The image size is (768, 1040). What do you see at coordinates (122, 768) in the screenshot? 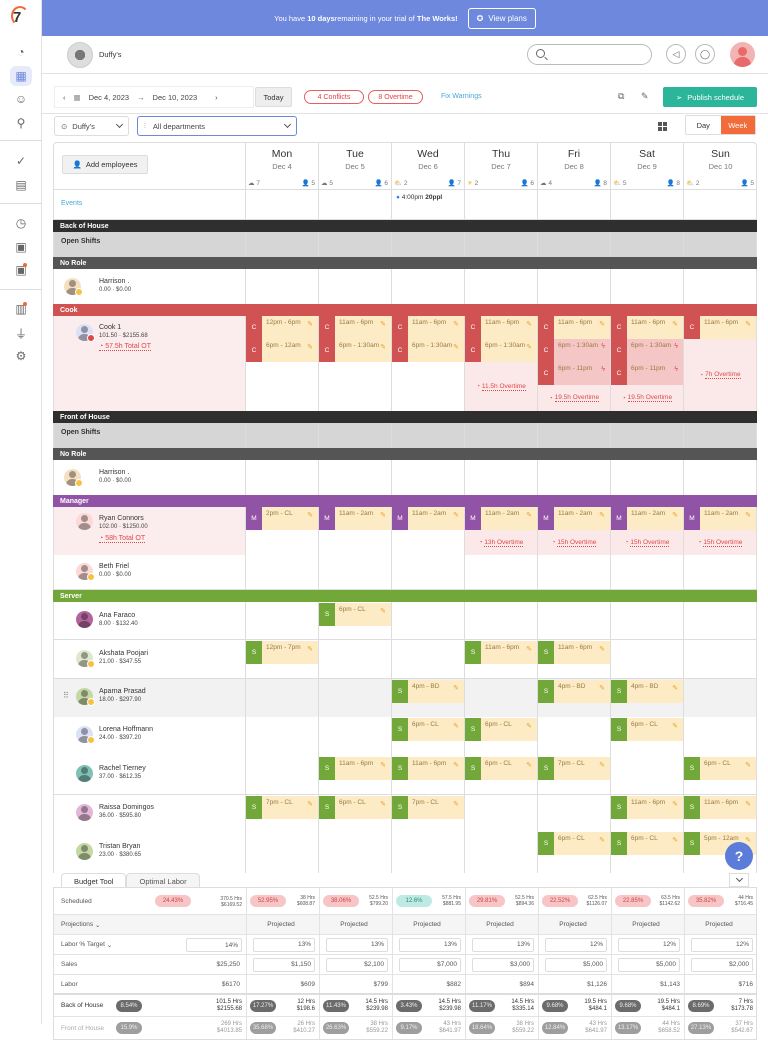
I see `employee-name: Rachel Tierney` at bounding box center [122, 768].